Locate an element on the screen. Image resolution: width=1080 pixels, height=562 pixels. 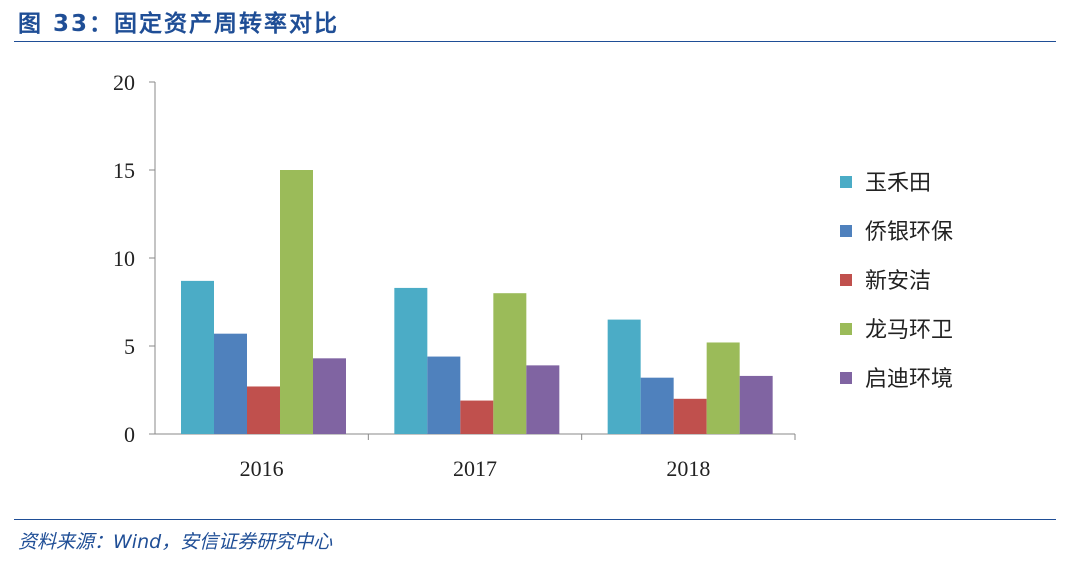
y-tick-label: 20 is located at coordinates (124, 82).